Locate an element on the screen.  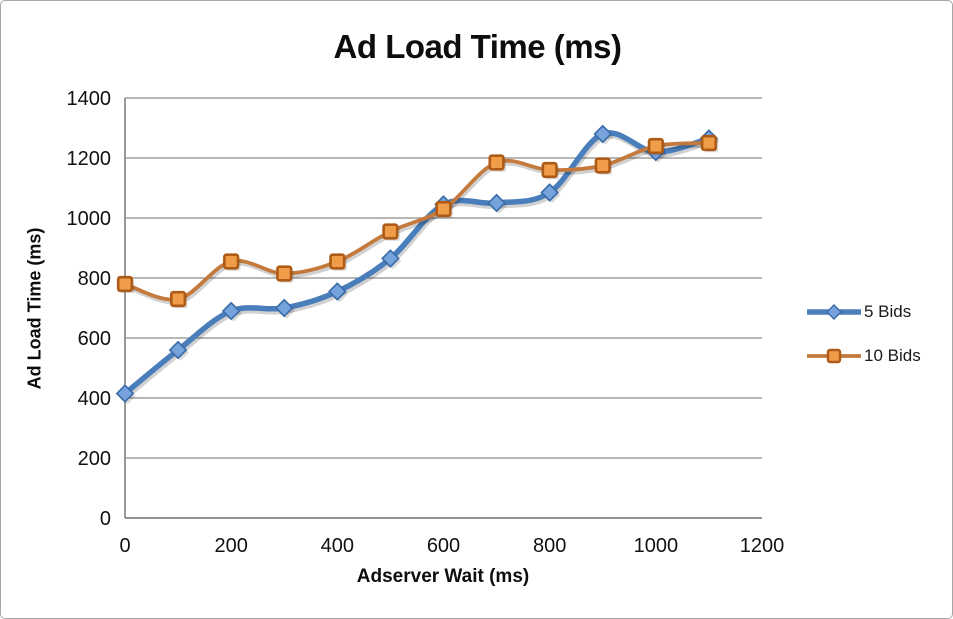
legend-item-10-bids: 10 Bids is located at coordinates (864, 356).